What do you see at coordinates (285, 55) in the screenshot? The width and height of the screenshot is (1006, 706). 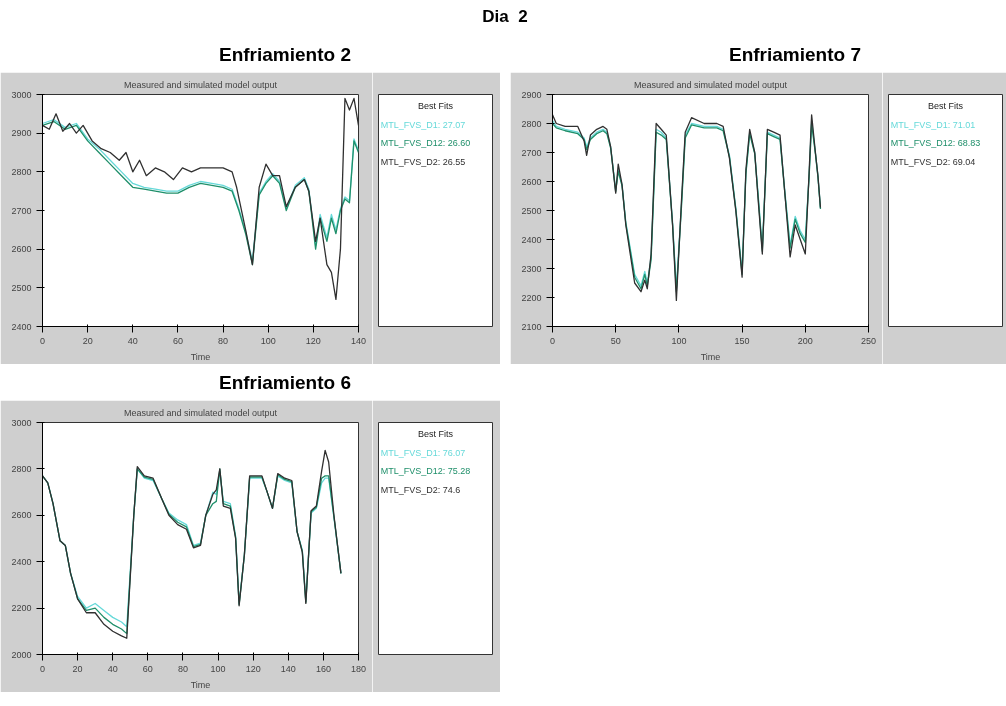 I see `chart-title: Enfriamiento 2` at bounding box center [285, 55].